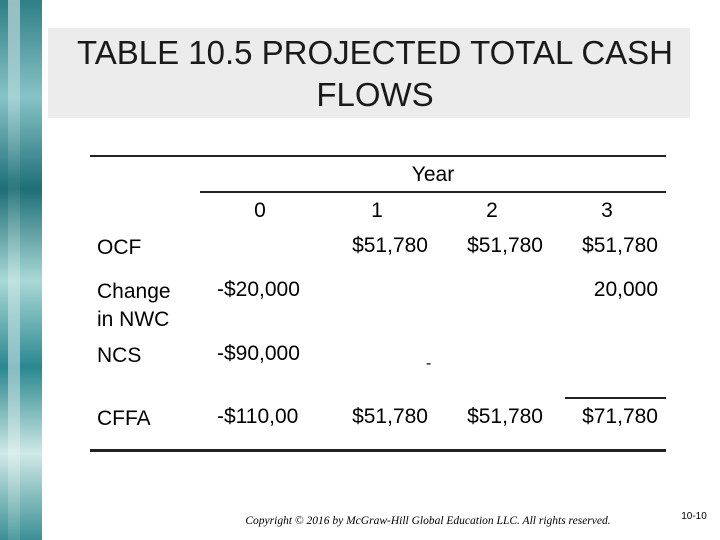 The image size is (720, 540). Describe the element at coordinates (258, 416) in the screenshot. I see `cell: -$110,00` at that location.